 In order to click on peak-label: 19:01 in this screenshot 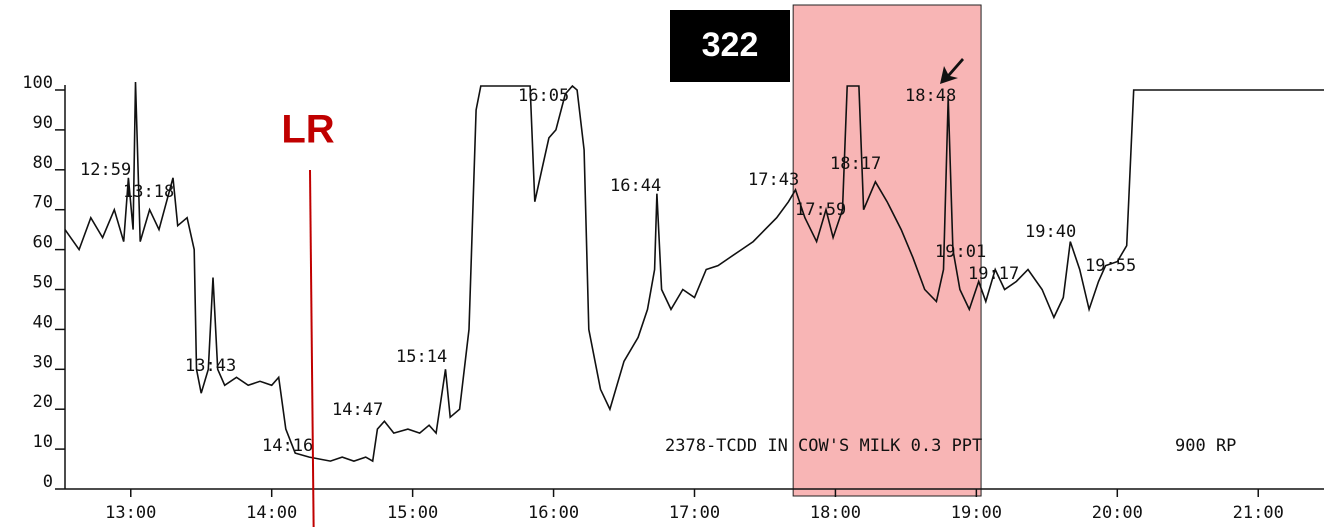, I will do `click(960, 252)`.